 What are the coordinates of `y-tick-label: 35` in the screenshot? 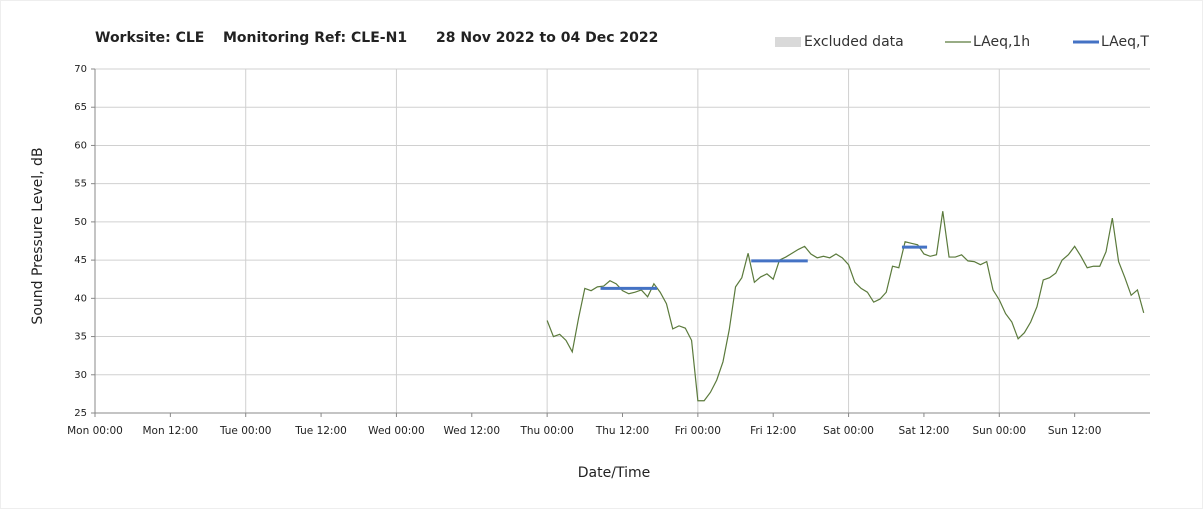 It's located at (80, 337).